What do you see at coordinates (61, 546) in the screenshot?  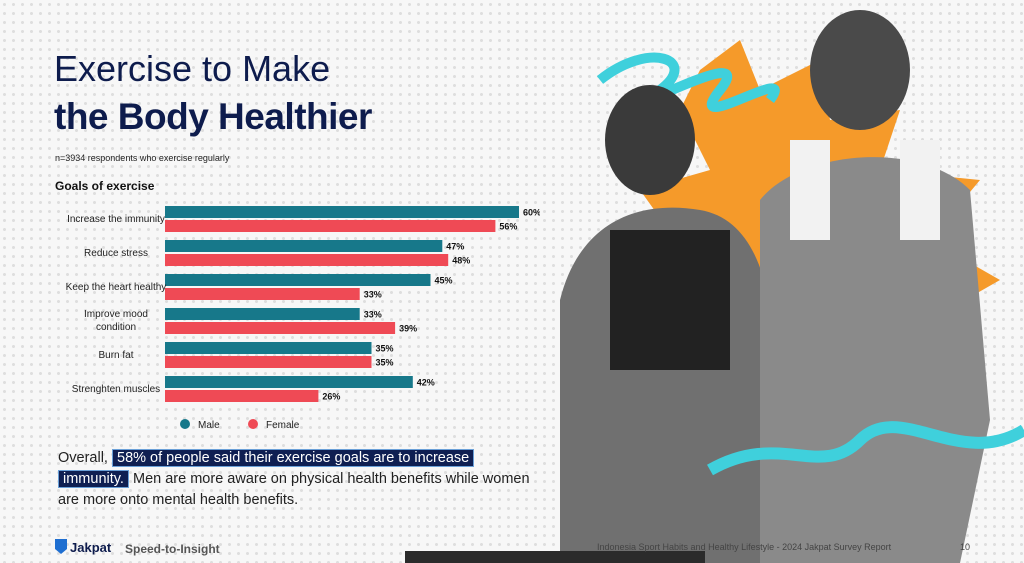 I see `logo-icon` at bounding box center [61, 546].